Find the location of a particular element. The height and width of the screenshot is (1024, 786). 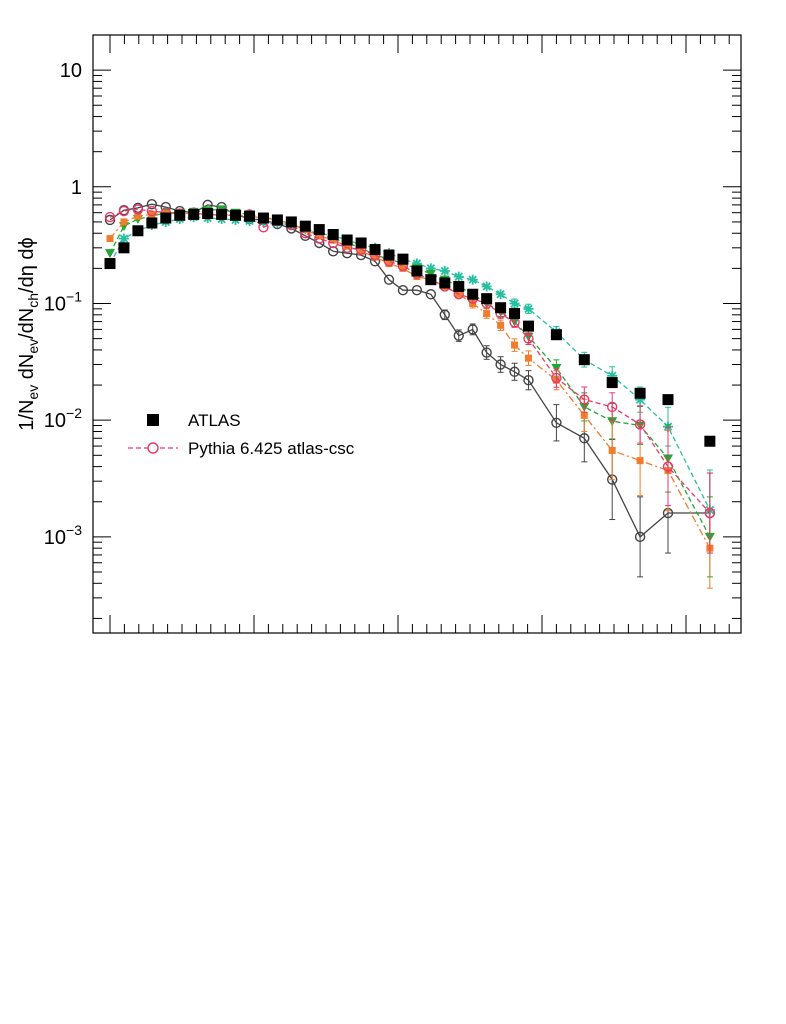

svg-text: 1/Nev dNev/dNch/dη dϕ is located at coordinates (28, 333).